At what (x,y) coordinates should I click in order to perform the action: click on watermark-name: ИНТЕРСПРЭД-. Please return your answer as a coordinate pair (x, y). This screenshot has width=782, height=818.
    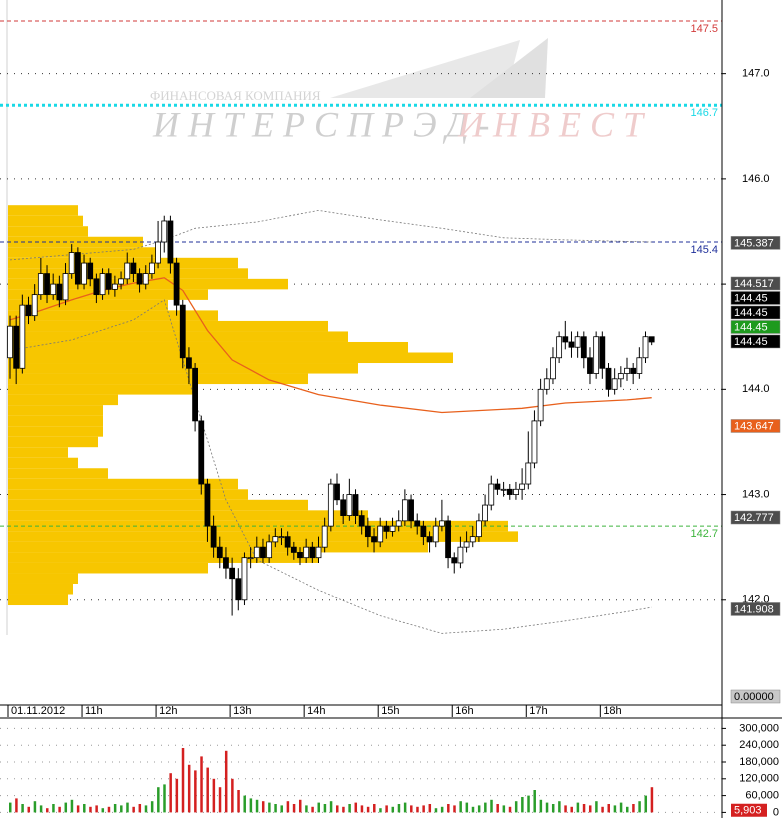
    Looking at the image, I should click on (325, 124).